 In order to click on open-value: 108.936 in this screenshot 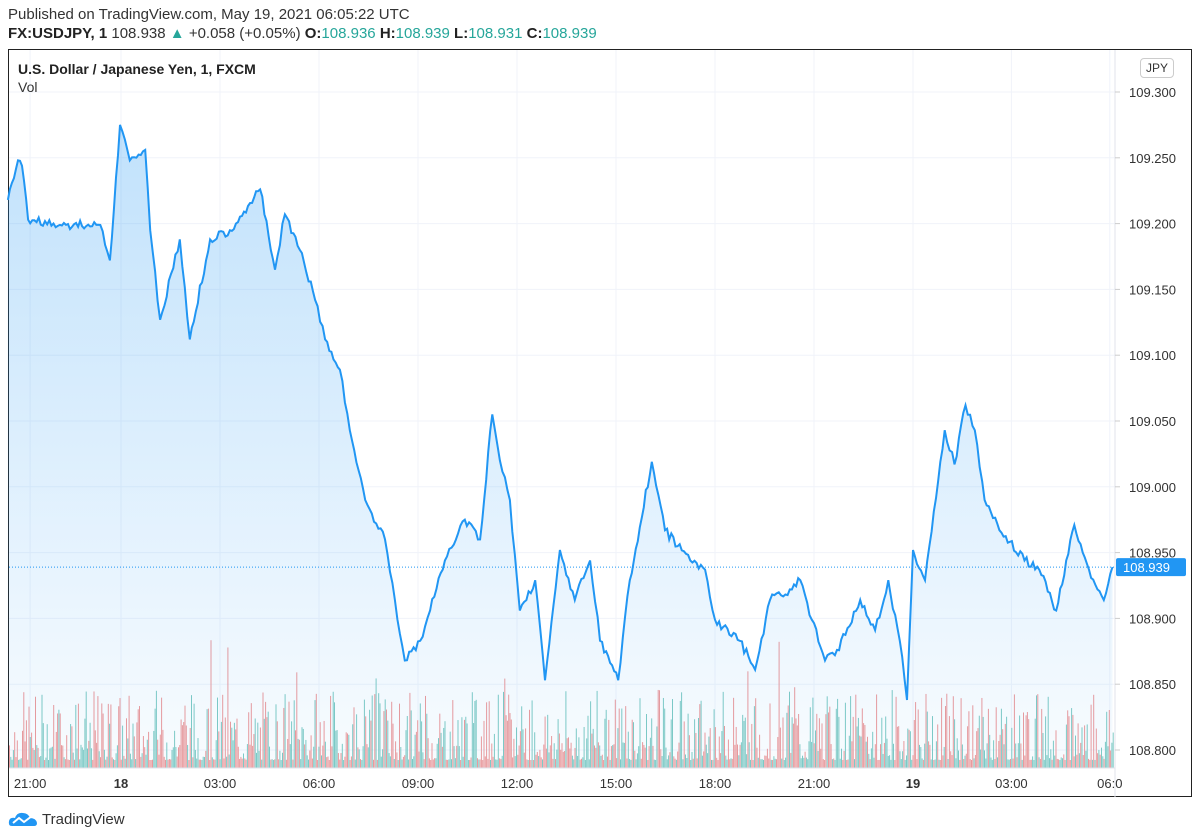, I will do `click(348, 33)`.